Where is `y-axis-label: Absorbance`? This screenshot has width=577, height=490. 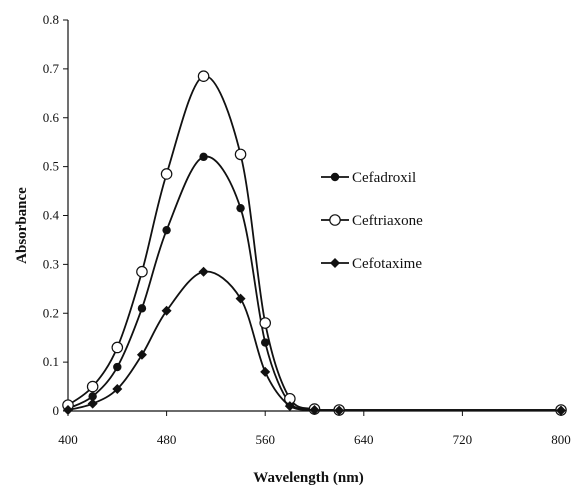 y-axis-label: Absorbance is located at coordinates (22, 225).